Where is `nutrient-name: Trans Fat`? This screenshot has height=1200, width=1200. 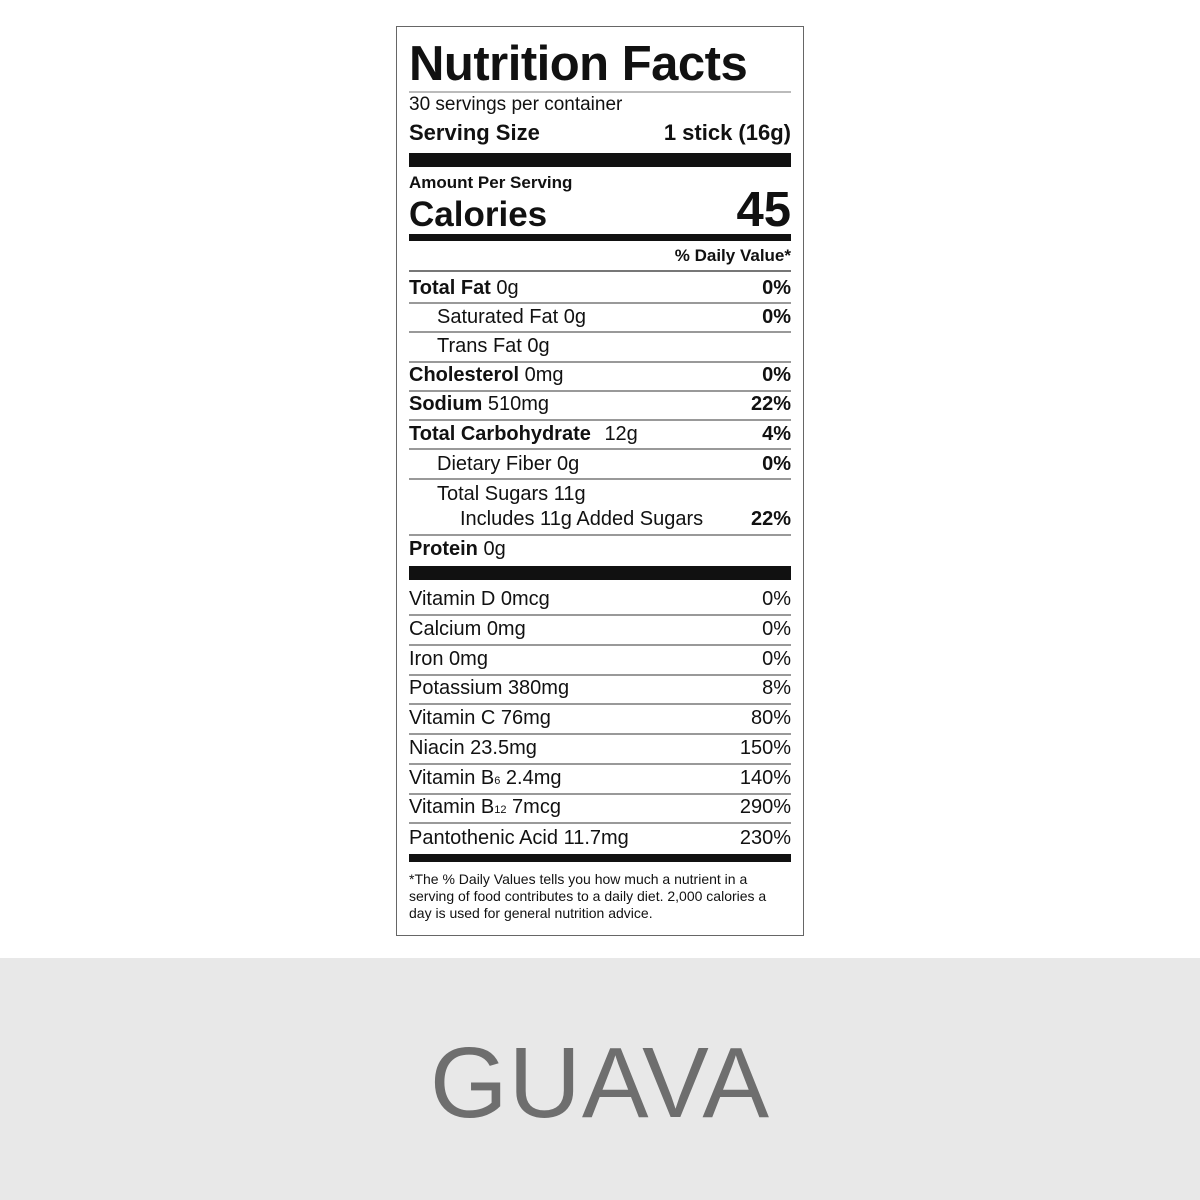 nutrient-name: Trans Fat is located at coordinates (479, 345).